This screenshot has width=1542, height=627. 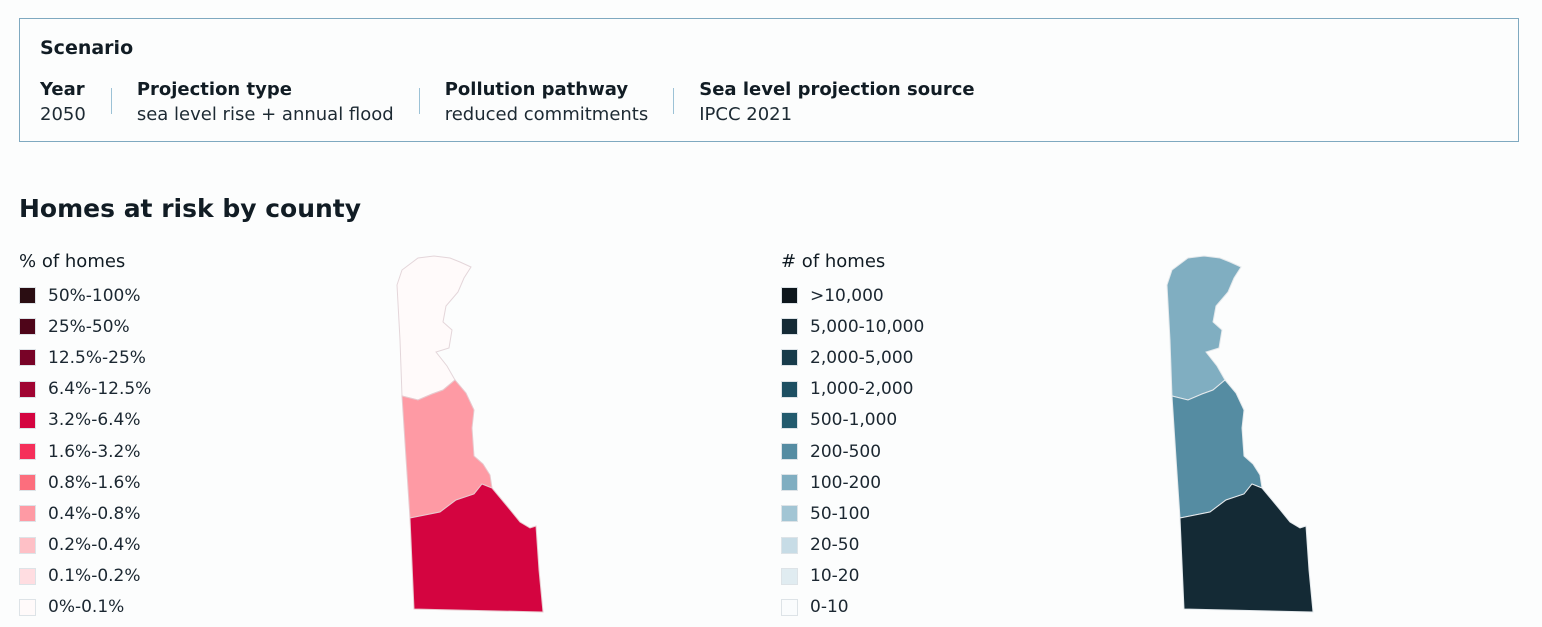 What do you see at coordinates (94, 576) in the screenshot?
I see `pct-legend-label: 0.1%-0.2%` at bounding box center [94, 576].